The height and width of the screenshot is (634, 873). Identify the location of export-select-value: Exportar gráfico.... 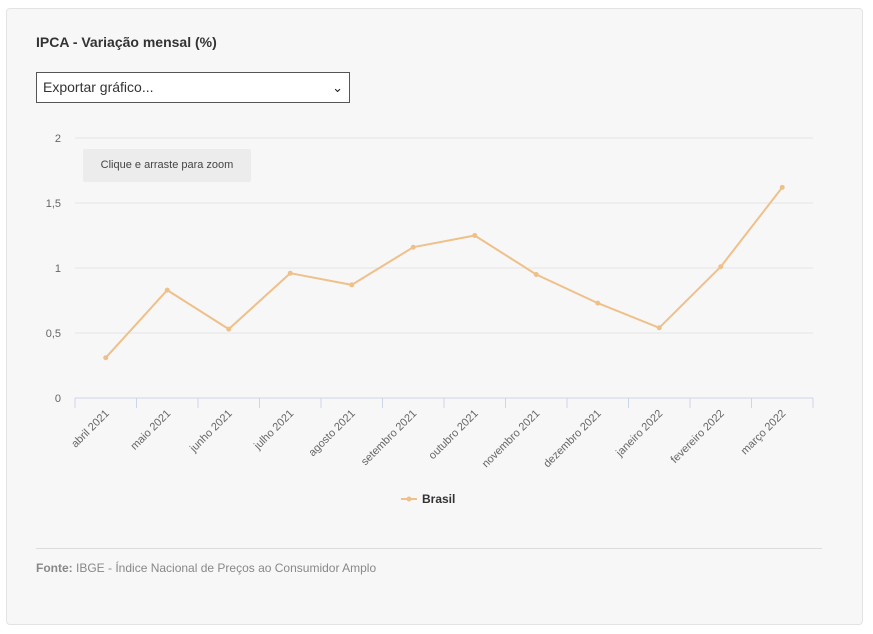
(98, 87).